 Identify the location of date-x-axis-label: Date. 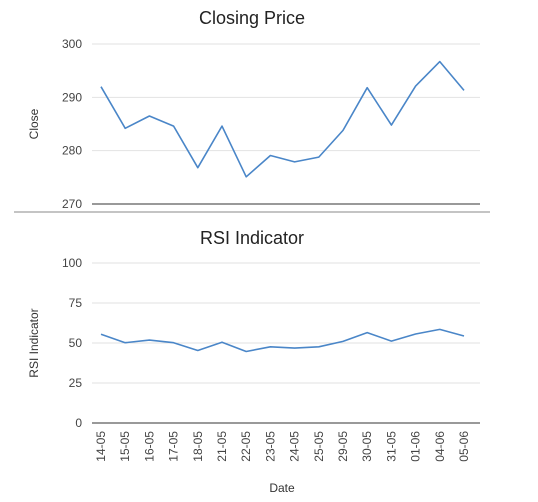
(282, 488).